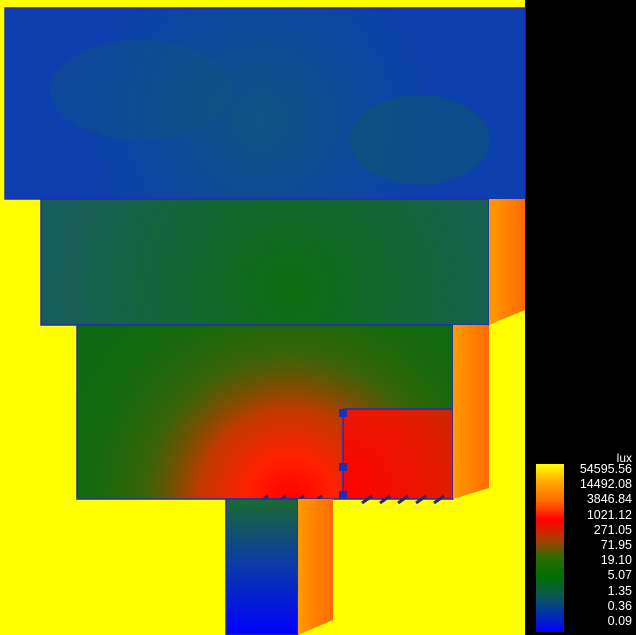 Image resolution: width=636 pixels, height=635 pixels. I want to click on legend-unit-label: lux, so click(624, 458).